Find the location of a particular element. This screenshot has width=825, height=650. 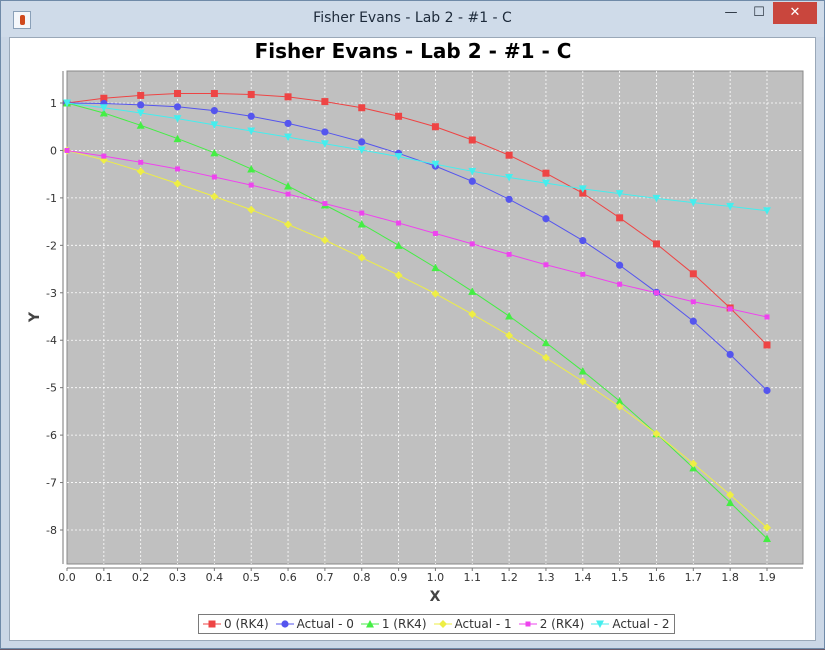

x-tick-label: 1.1 is located at coordinates (473, 577).